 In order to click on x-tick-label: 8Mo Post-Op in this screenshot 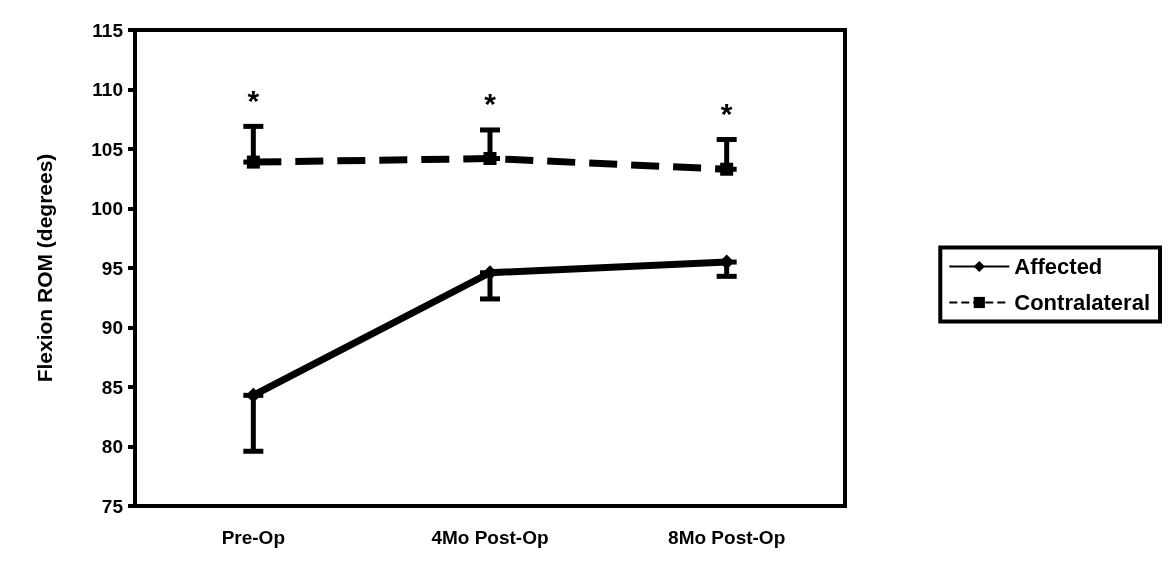, I will do `click(727, 537)`.